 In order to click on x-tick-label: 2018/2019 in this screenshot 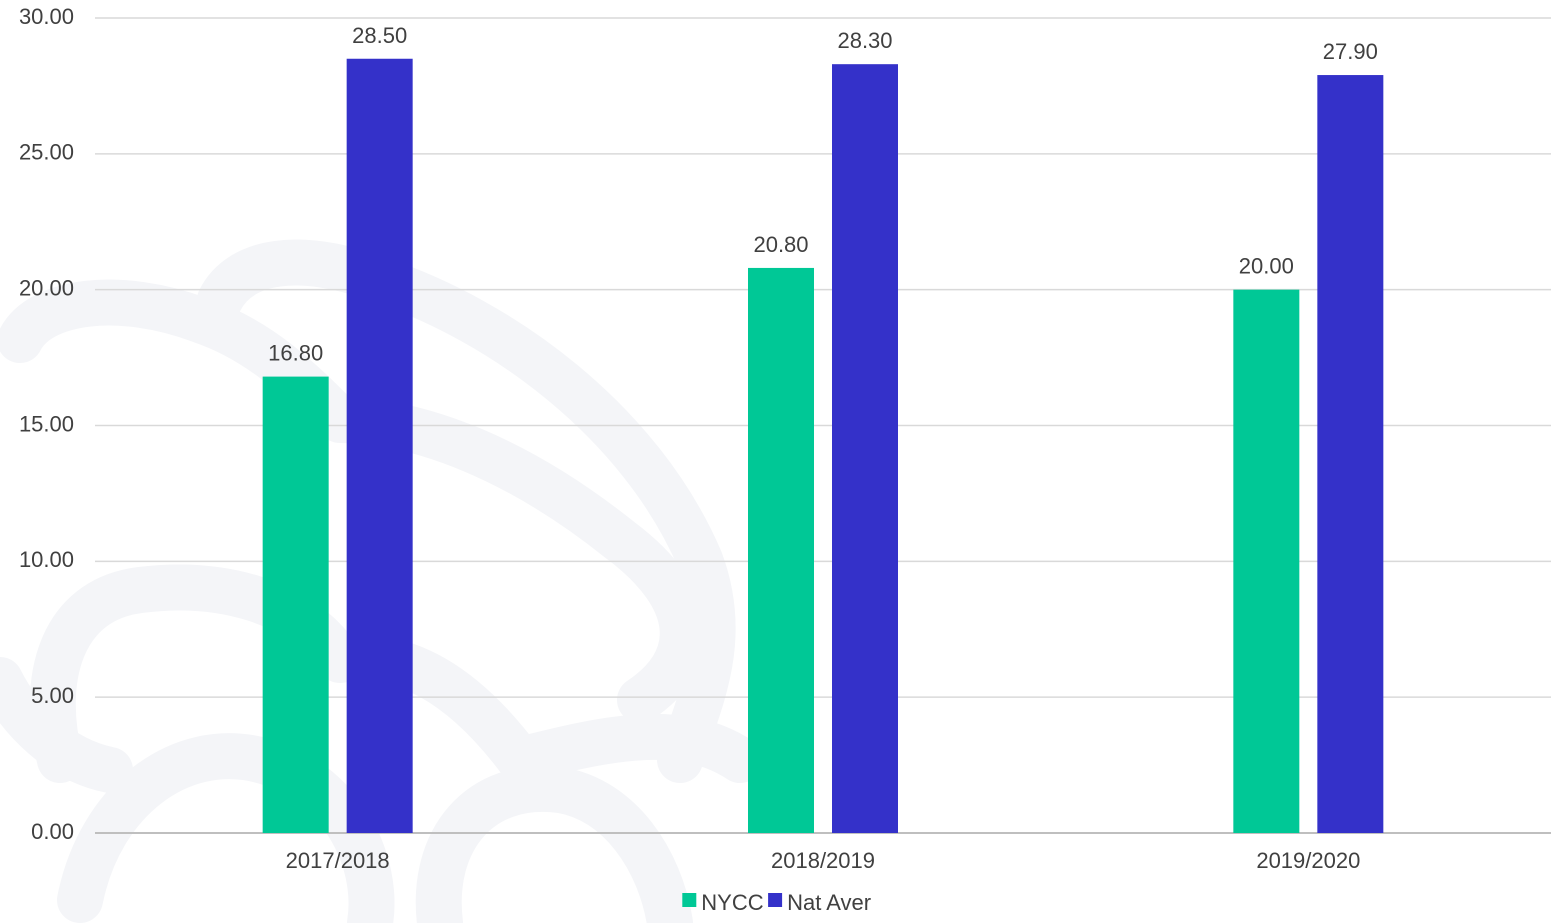, I will do `click(823, 860)`.